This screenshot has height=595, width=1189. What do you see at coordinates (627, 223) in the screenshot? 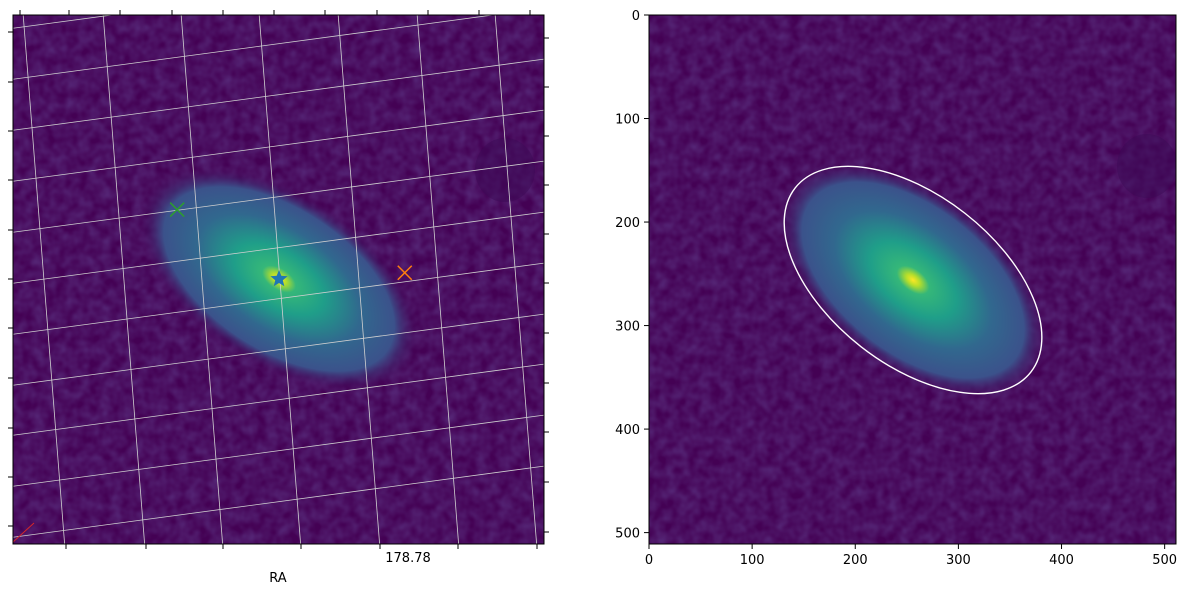
I see `y-tick-label: 200` at bounding box center [627, 223].